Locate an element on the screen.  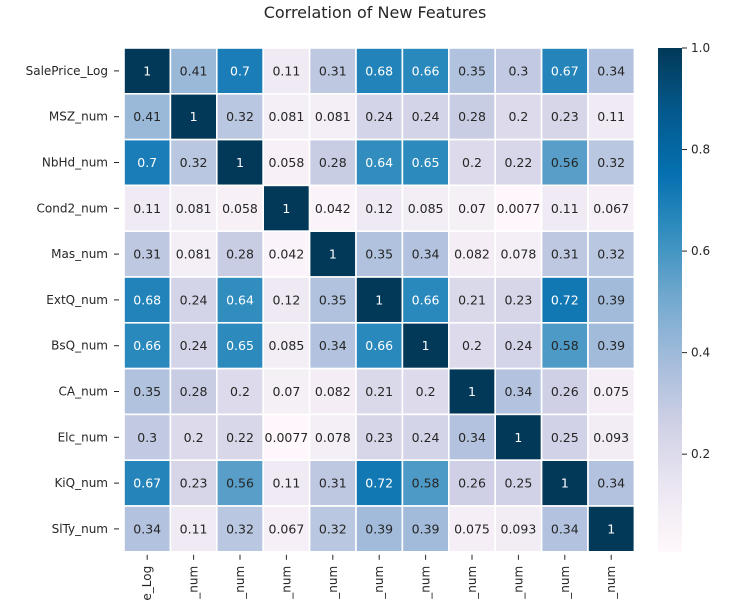
cell-value-label: 0.32 is located at coordinates (611, 254).